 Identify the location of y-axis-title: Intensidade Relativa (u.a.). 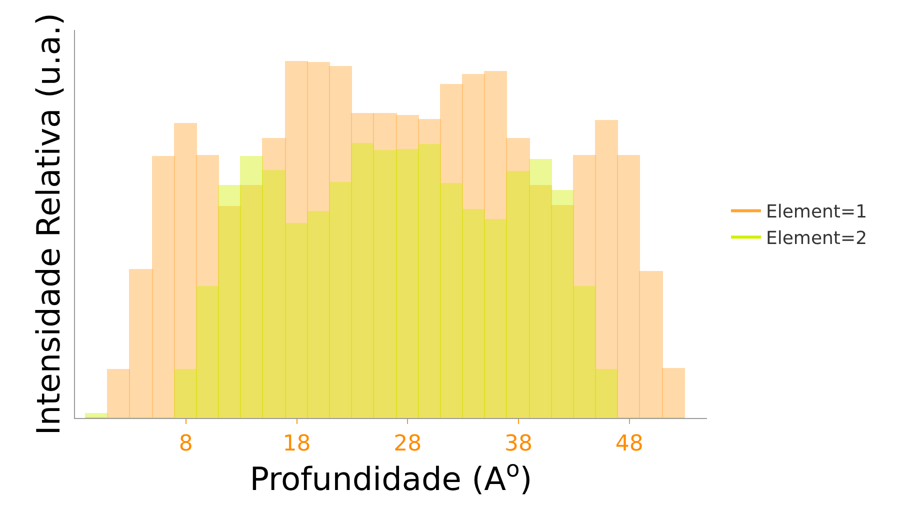
(48, 224).